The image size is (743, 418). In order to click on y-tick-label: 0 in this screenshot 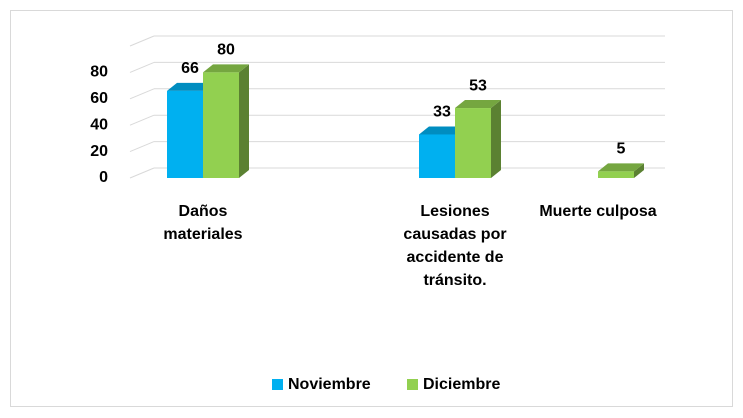, I will do `click(103, 177)`.